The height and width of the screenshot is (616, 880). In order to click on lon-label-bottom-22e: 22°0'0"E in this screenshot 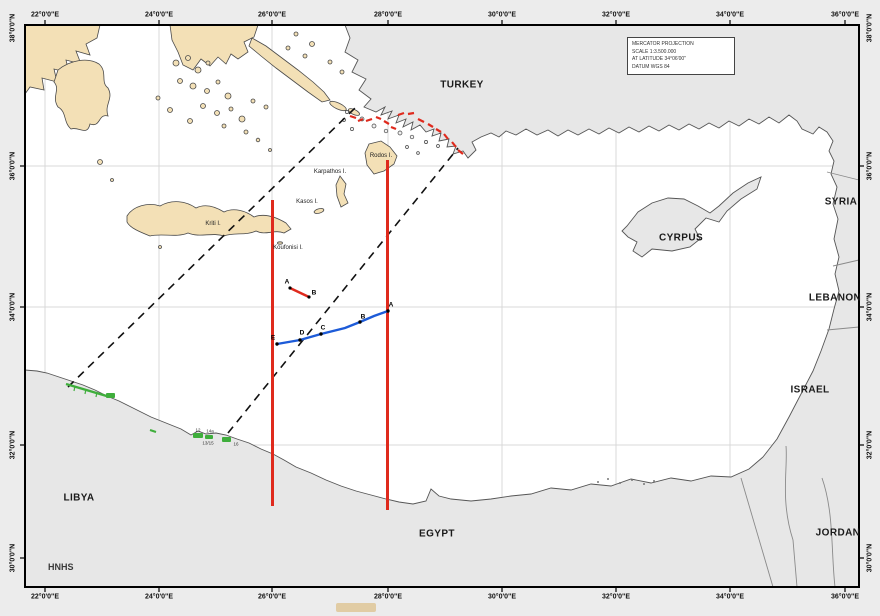, I will do `click(45, 597)`.